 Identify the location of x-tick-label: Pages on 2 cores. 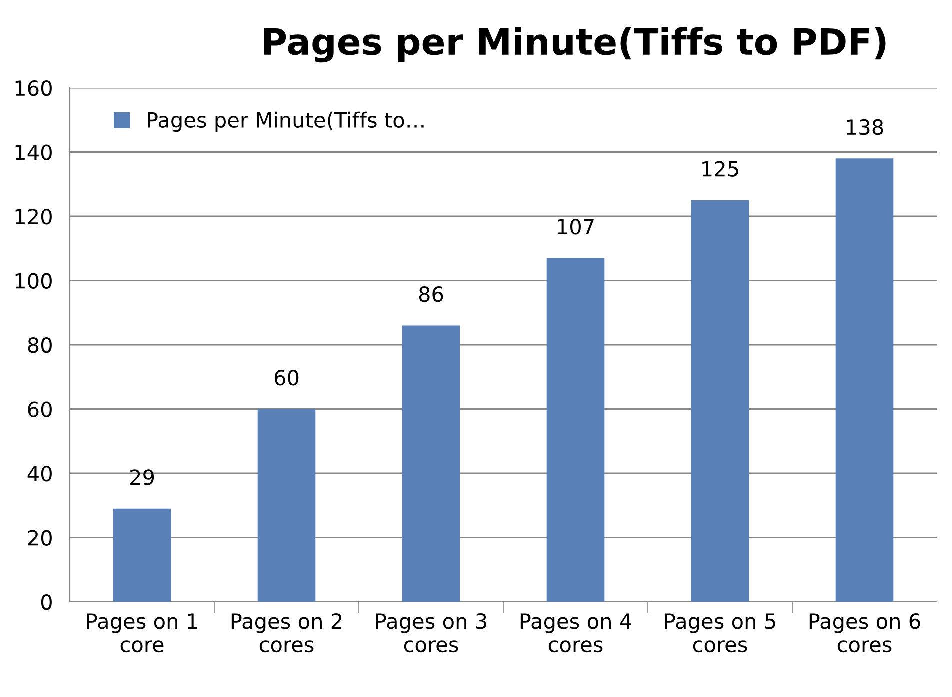
(287, 633).